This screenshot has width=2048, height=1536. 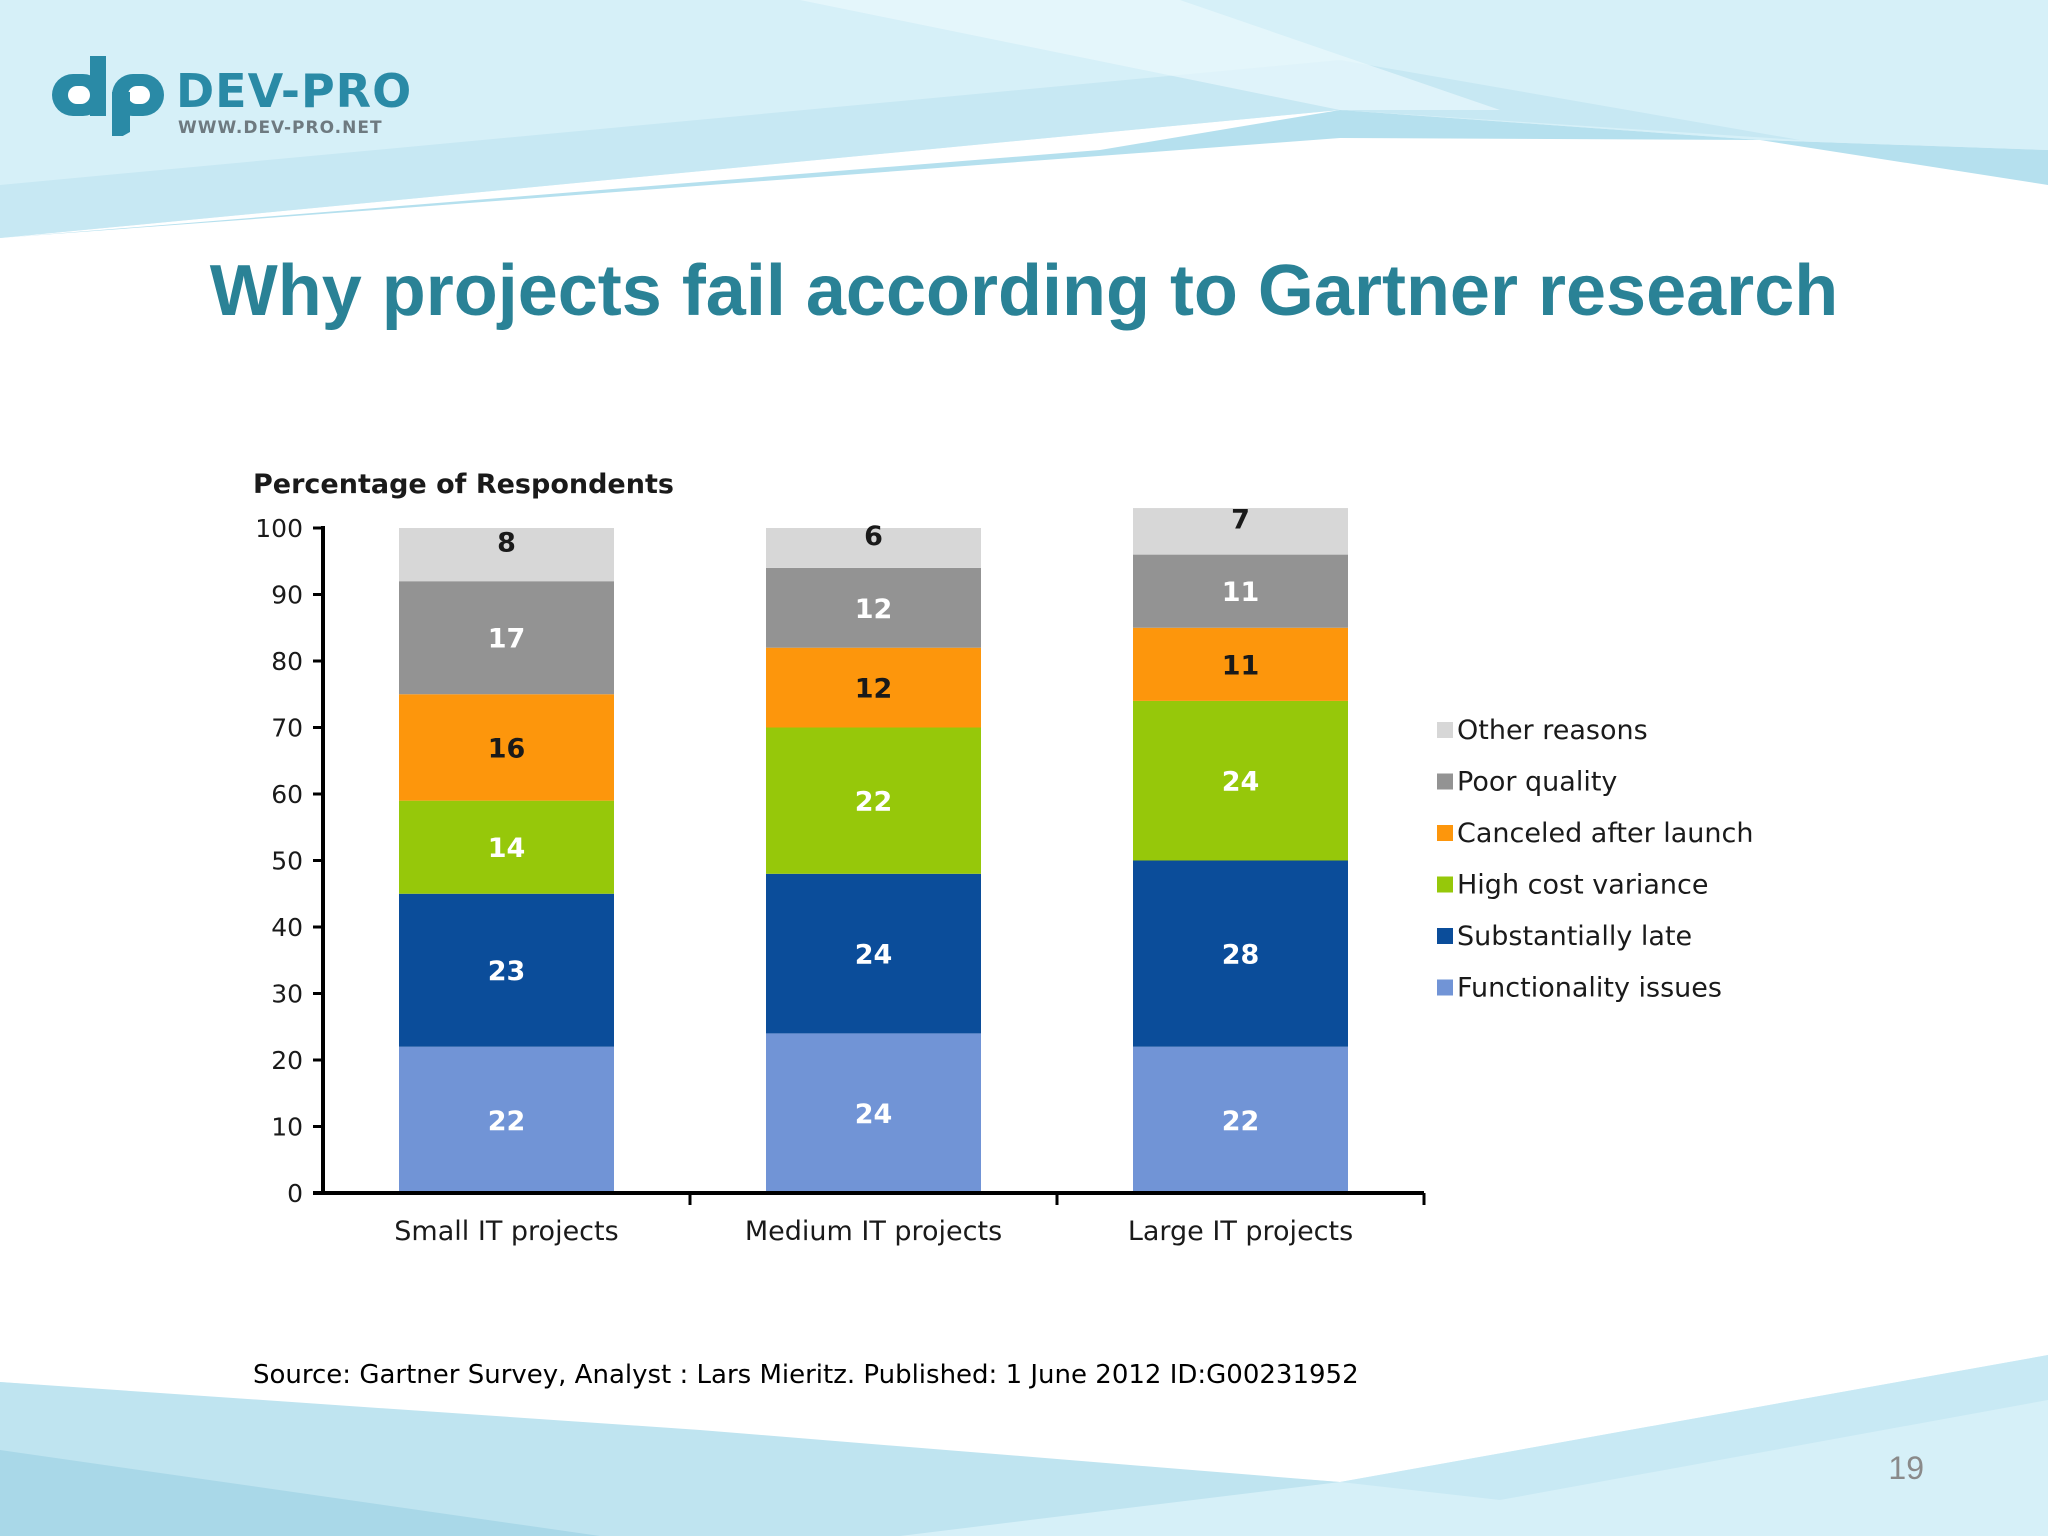 What do you see at coordinates (287, 927) in the screenshot?
I see `y-tick-label: 40` at bounding box center [287, 927].